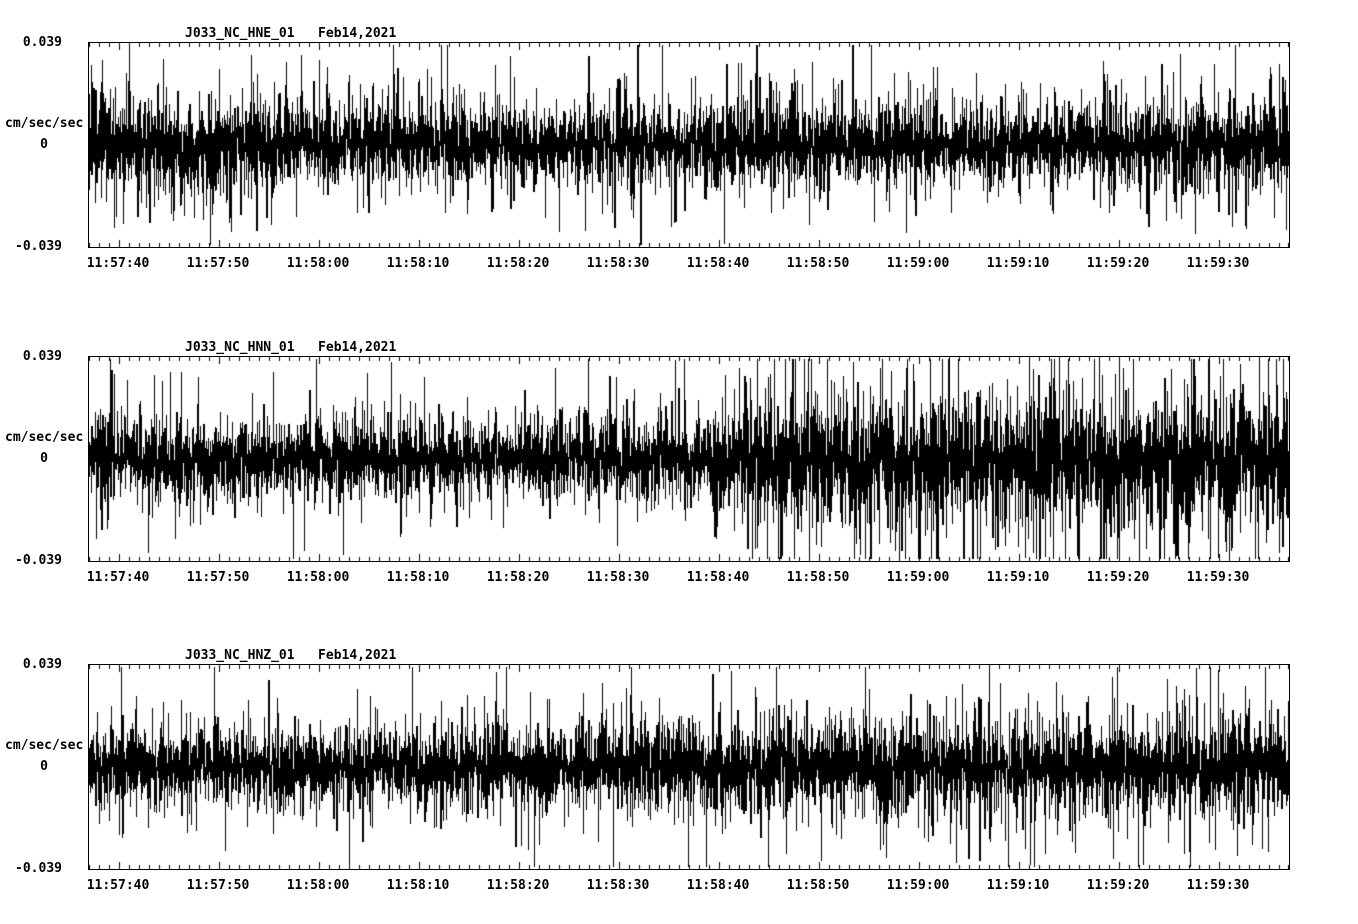  What do you see at coordinates (291, 33) in the screenshot?
I see `trace-title: J033_NC_HNE_01 Feb14,2021` at bounding box center [291, 33].